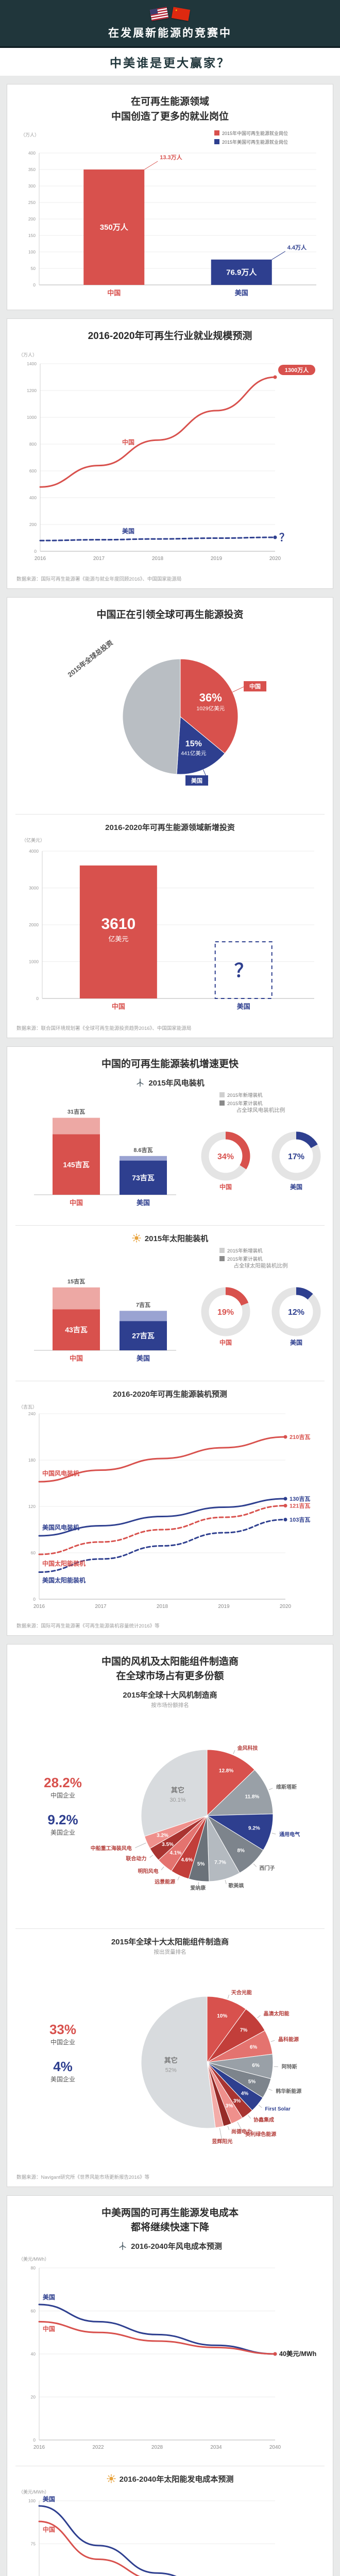  Describe the element at coordinates (32, 169) in the screenshot. I see `svg-text: 350` at that location.